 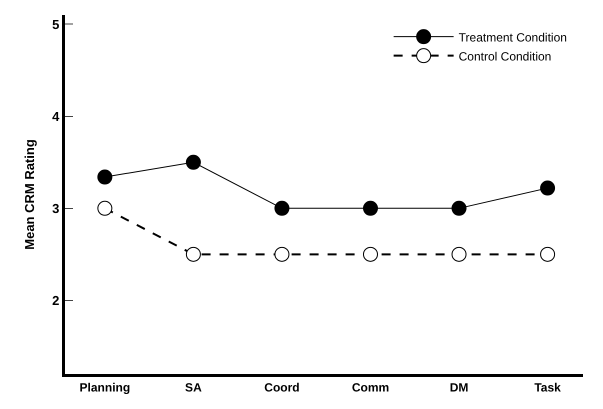 I want to click on x-tick-label: Coord, so click(x=282, y=387).